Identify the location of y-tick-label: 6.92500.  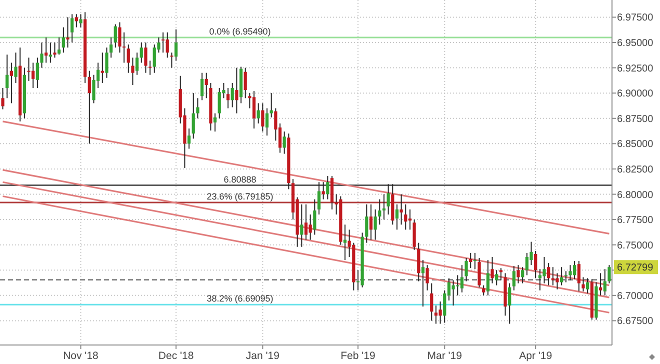
(635, 68).